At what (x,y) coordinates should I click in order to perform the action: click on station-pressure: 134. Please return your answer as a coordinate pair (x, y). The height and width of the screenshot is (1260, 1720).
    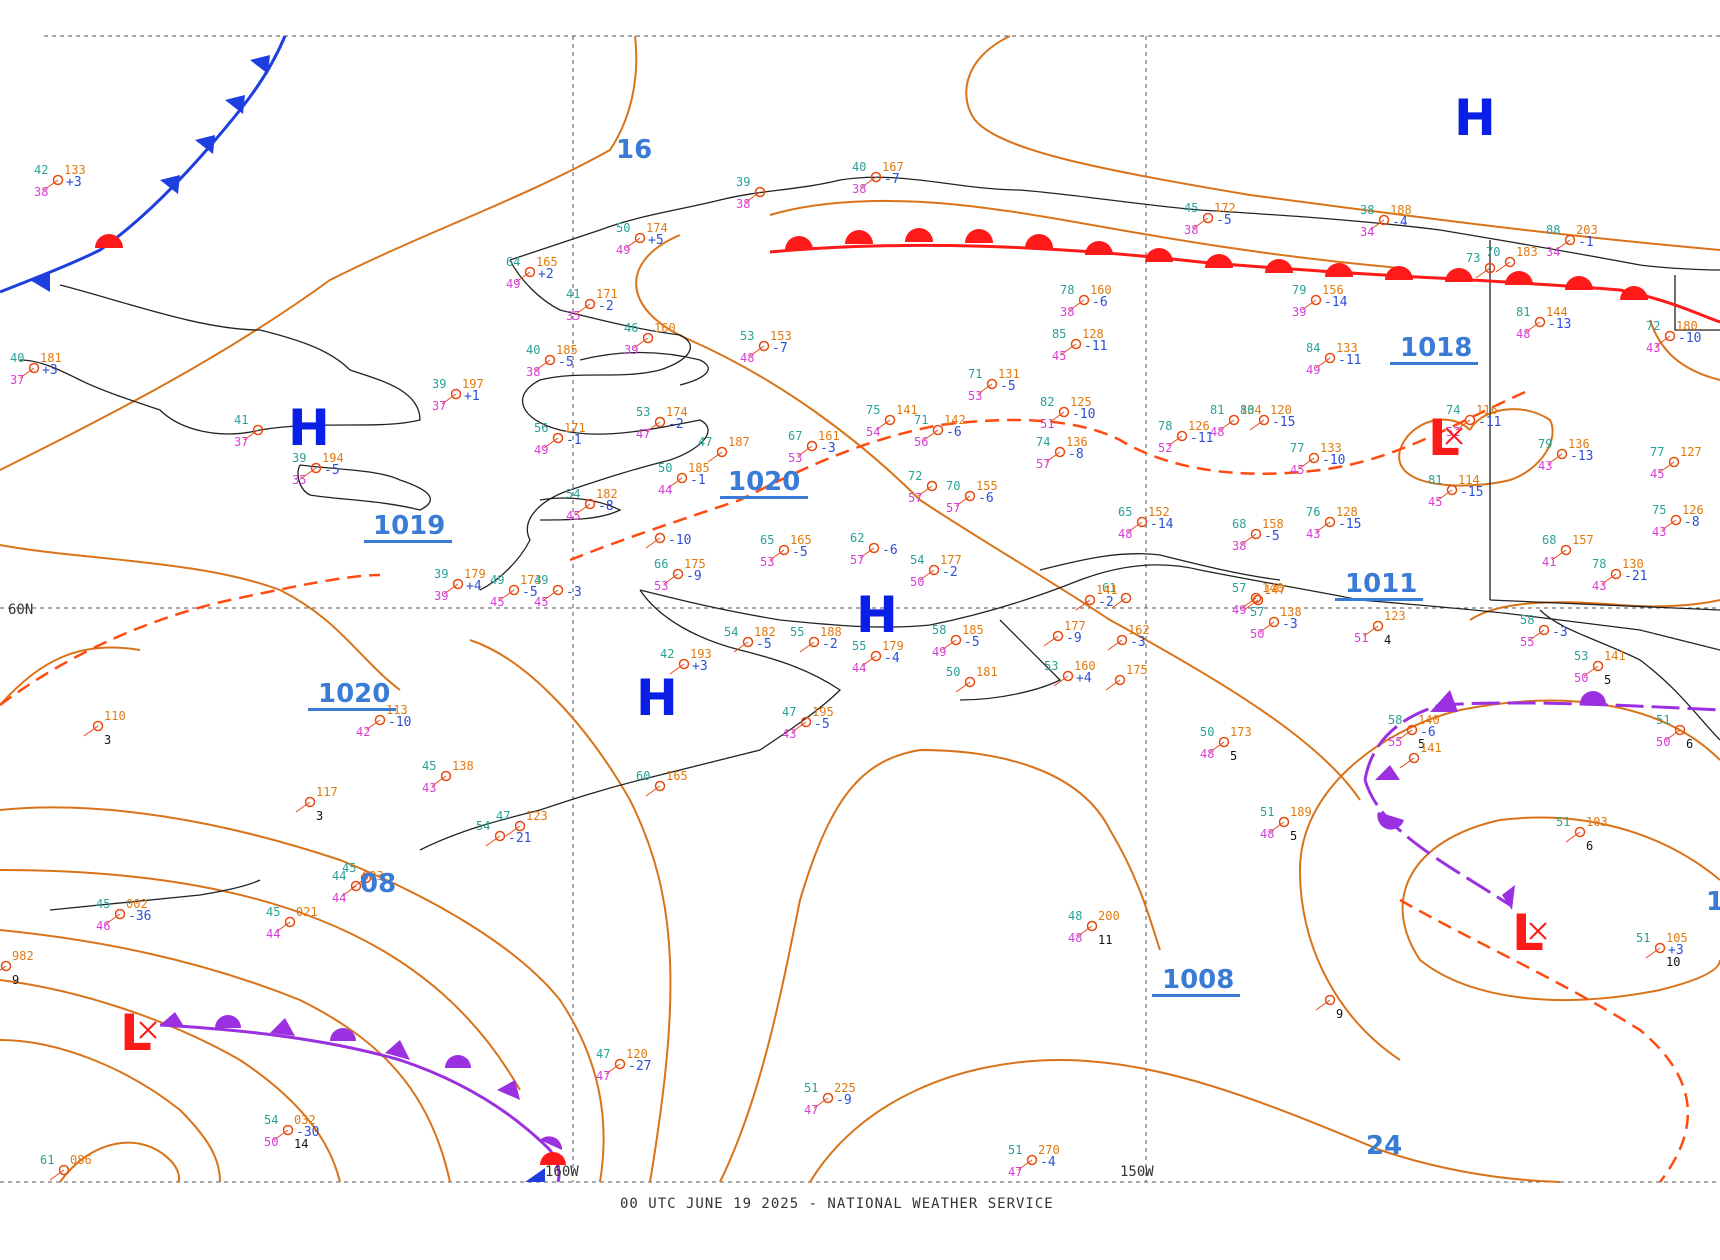
    Looking at the image, I should click on (1251, 410).